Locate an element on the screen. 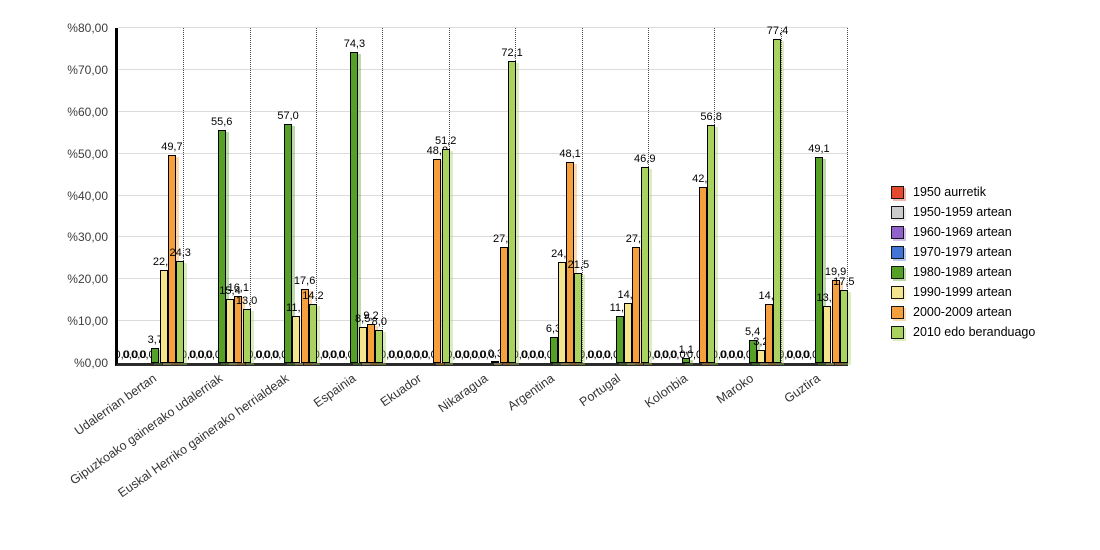 This screenshot has width=1100, height=550. y-tick-label: %20,00 is located at coordinates (87, 279).